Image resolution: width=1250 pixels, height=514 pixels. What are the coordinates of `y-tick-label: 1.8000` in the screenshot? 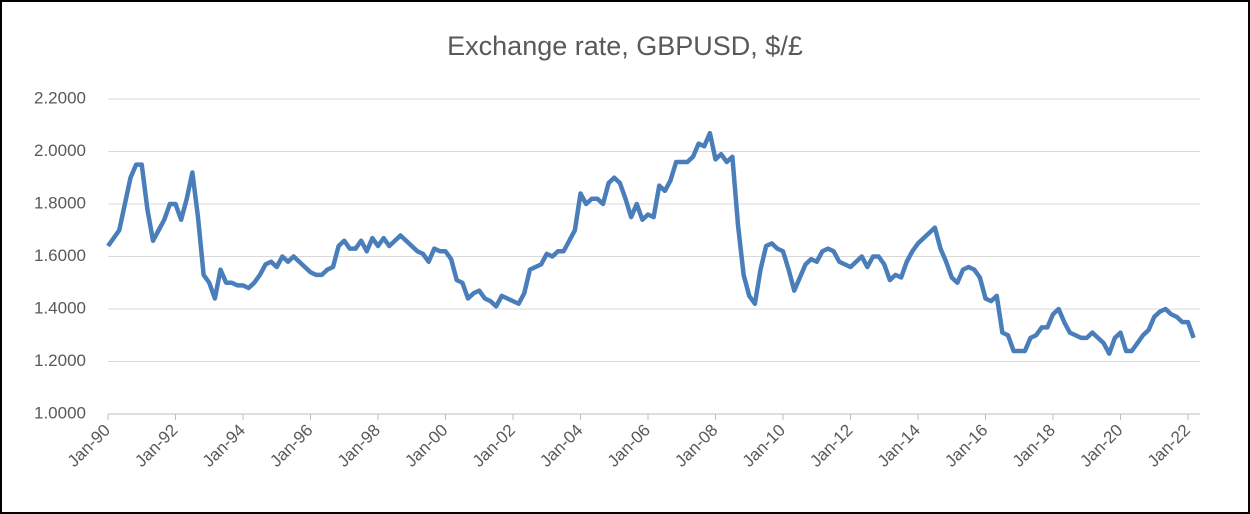 It's located at (60, 202).